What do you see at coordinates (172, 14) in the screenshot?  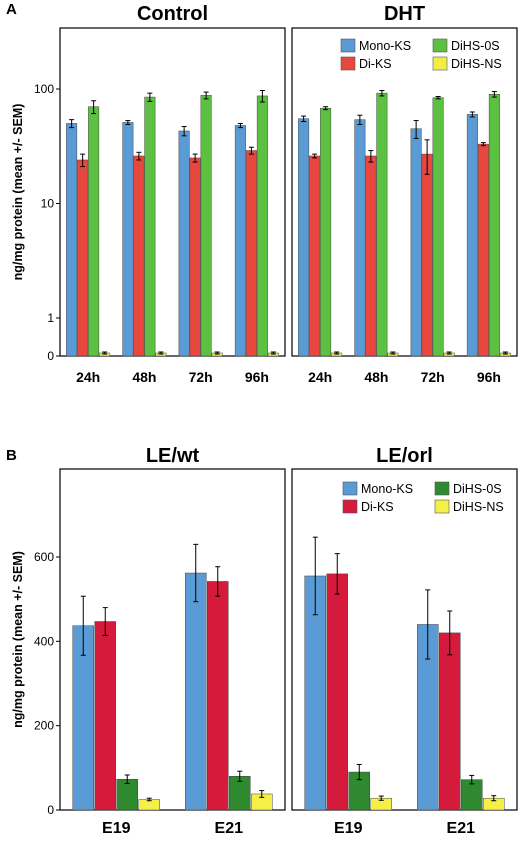 I see `facet-title: Control` at bounding box center [172, 14].